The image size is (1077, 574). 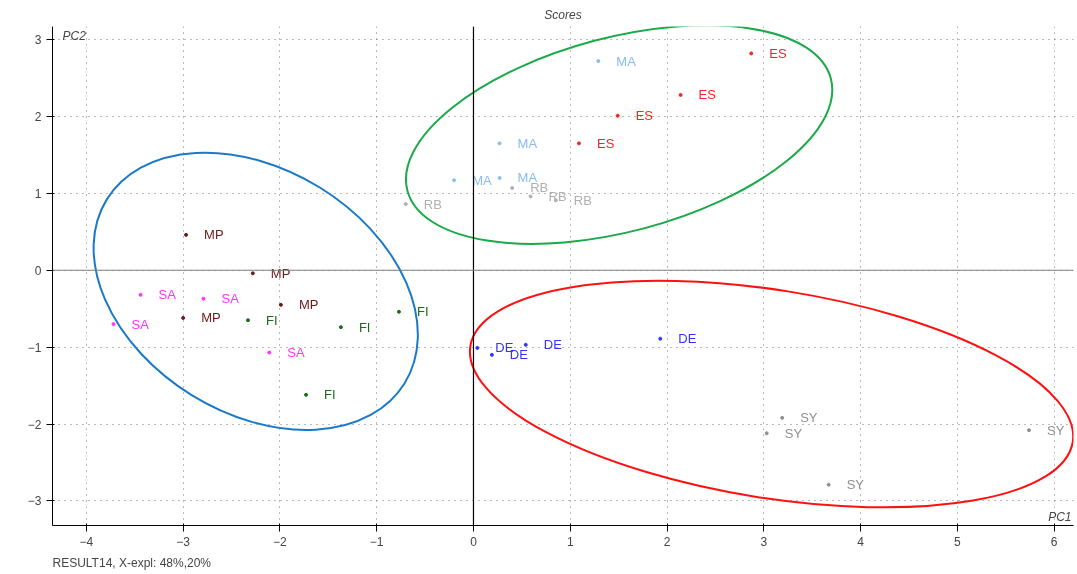 I want to click on series-label: MP, so click(x=280, y=273).